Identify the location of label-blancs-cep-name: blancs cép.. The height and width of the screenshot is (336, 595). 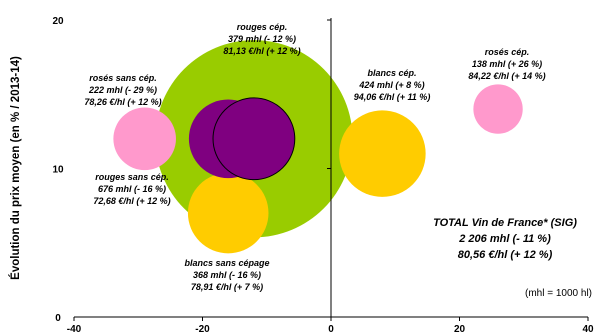
(391, 73).